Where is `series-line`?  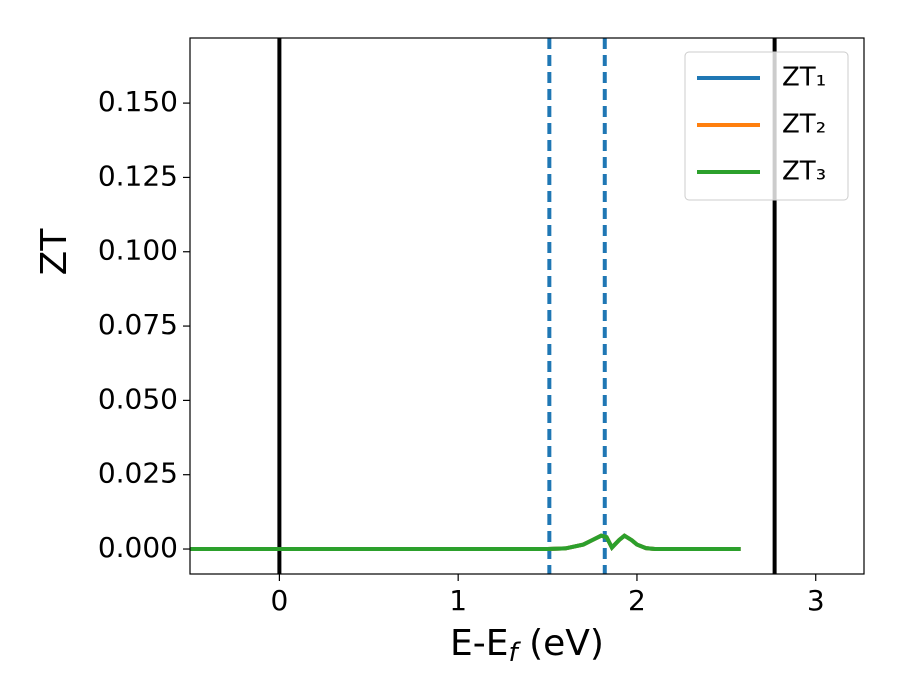
series-line is located at coordinates (465, 542).